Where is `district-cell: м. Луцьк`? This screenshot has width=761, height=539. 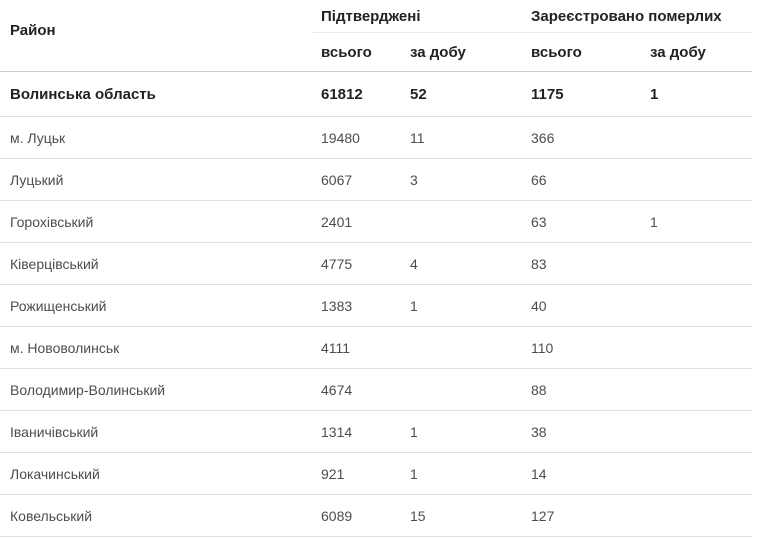 district-cell: м. Луцьк is located at coordinates (155, 137).